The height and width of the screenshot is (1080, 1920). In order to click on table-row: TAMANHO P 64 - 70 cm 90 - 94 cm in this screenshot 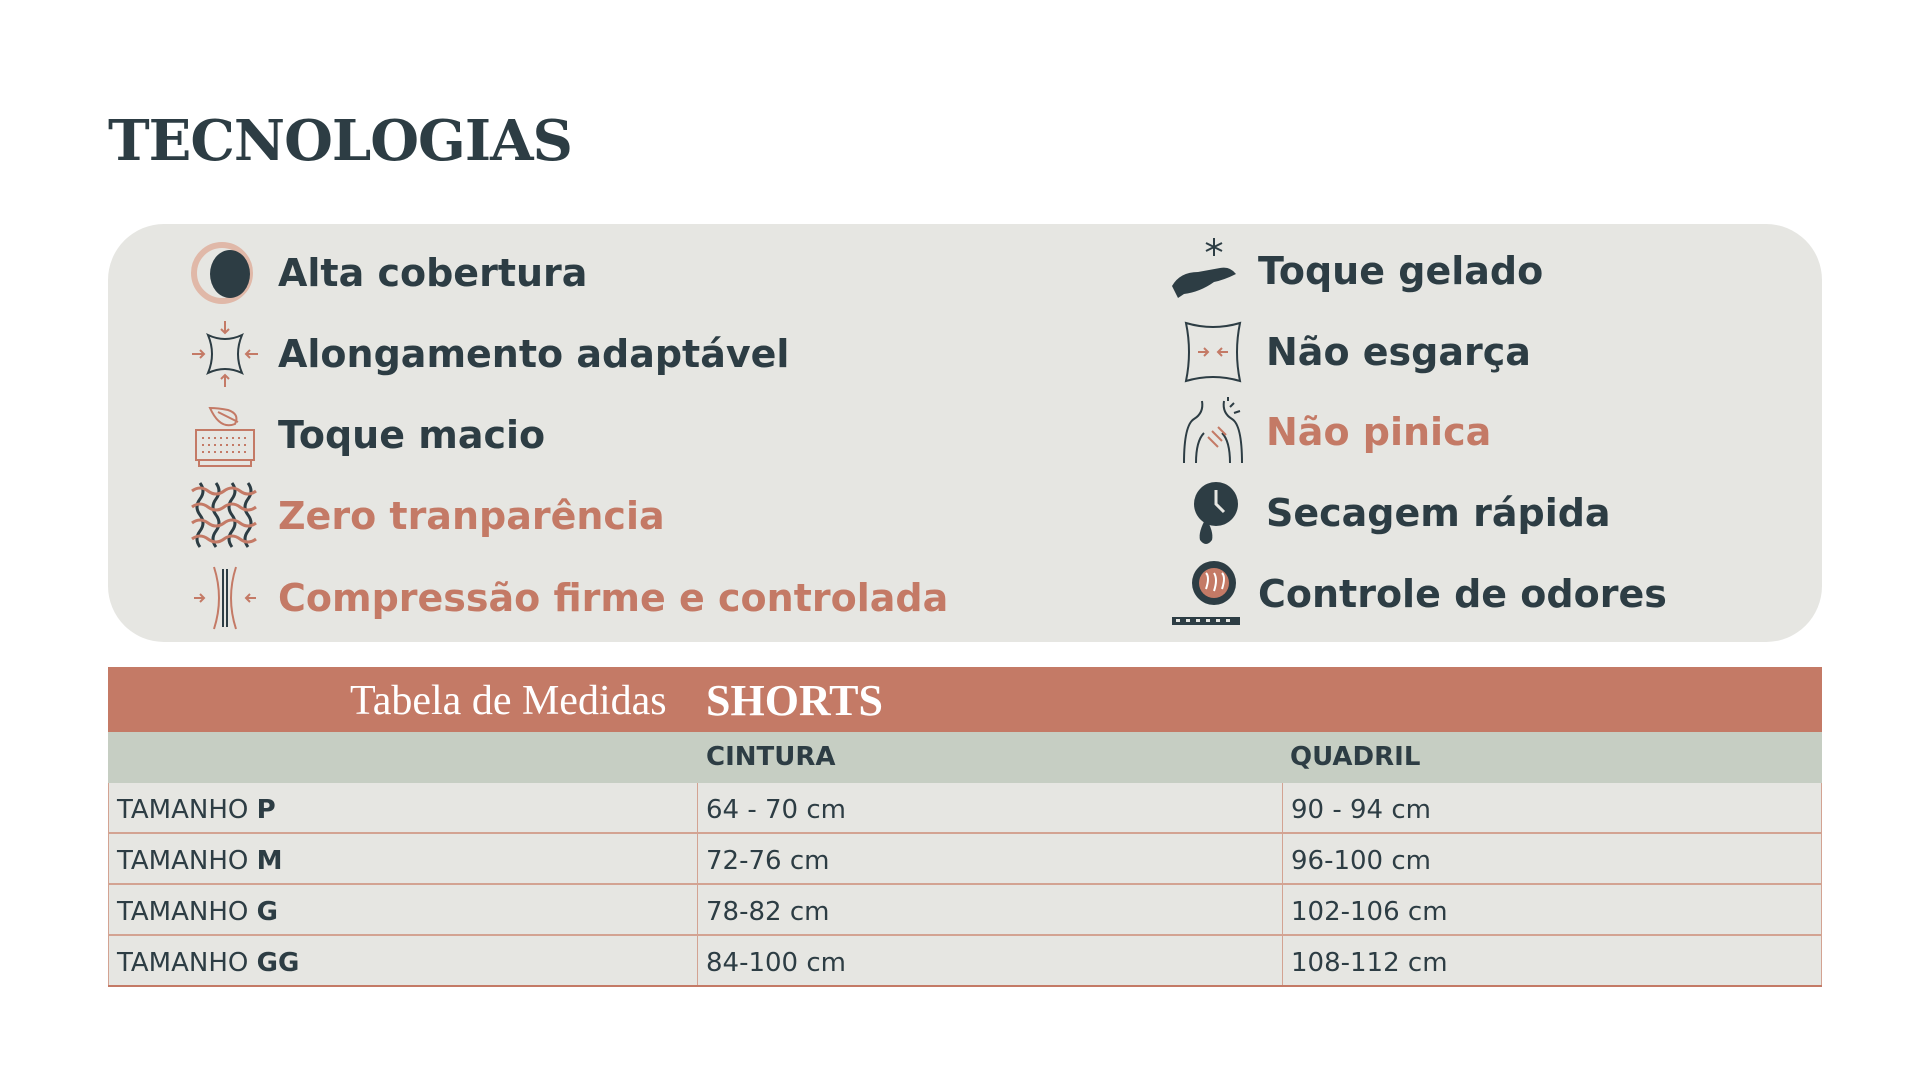, I will do `click(965, 808)`.